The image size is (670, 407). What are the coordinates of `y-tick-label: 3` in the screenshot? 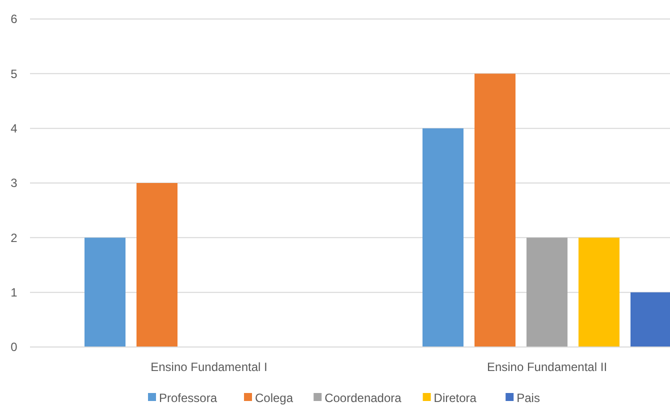 It's located at (14, 183).